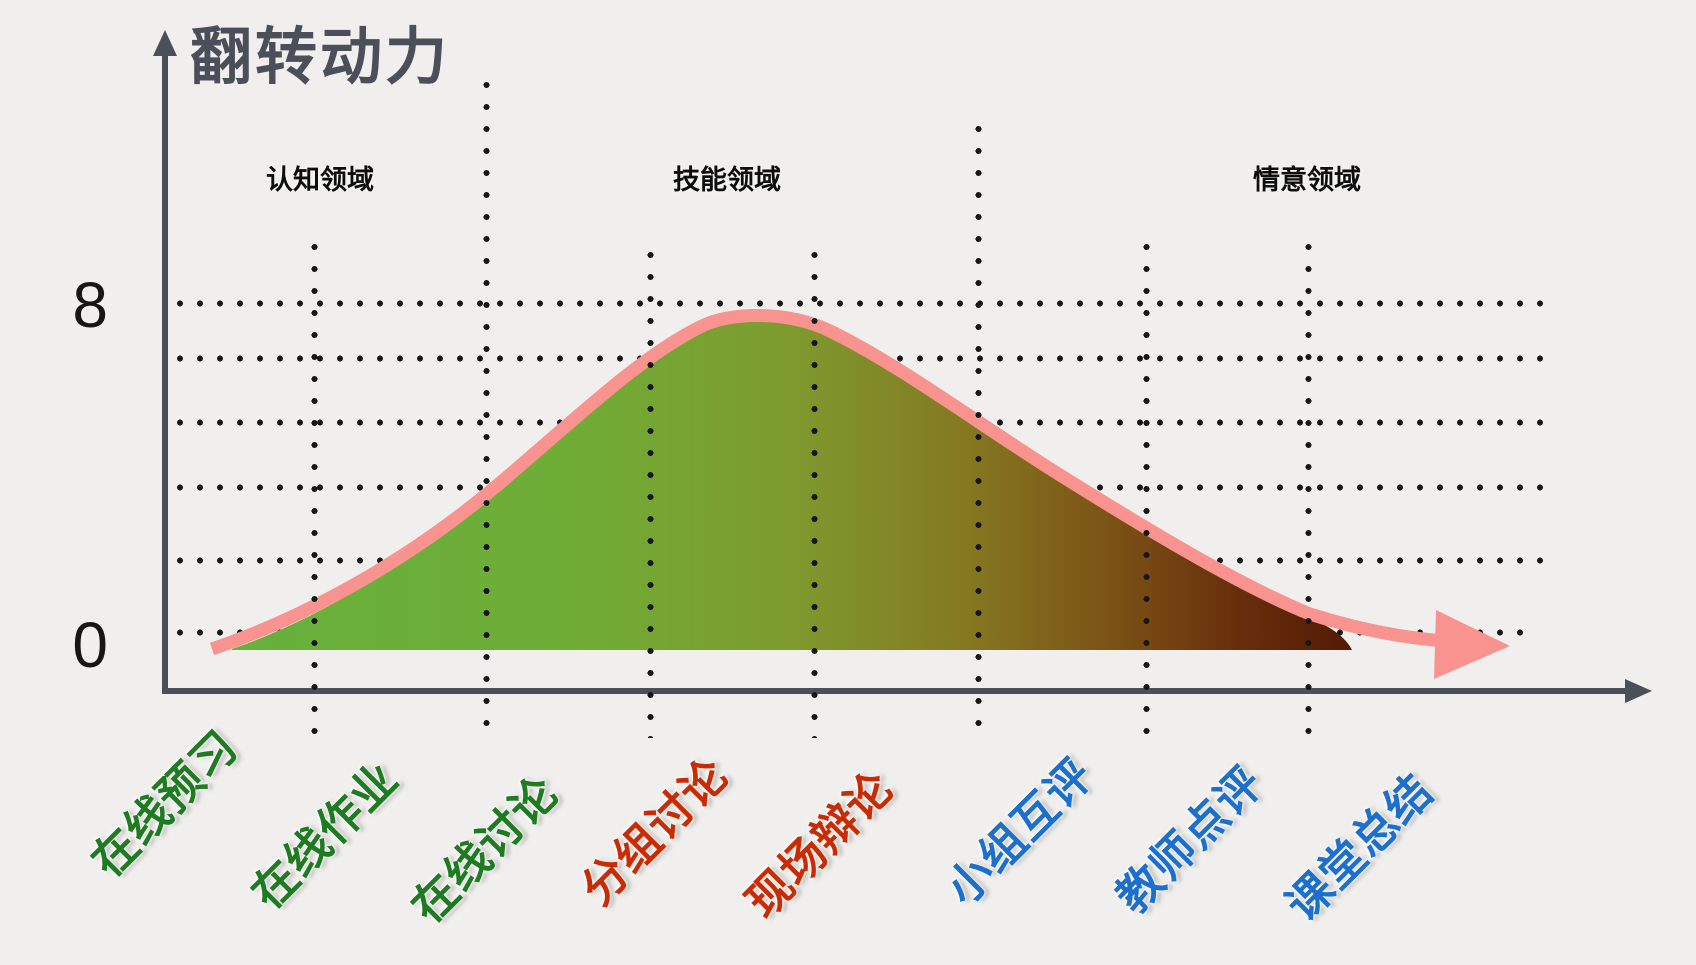 The image size is (1696, 965). I want to click on x-axis-arrowhead, so click(1638, 691).